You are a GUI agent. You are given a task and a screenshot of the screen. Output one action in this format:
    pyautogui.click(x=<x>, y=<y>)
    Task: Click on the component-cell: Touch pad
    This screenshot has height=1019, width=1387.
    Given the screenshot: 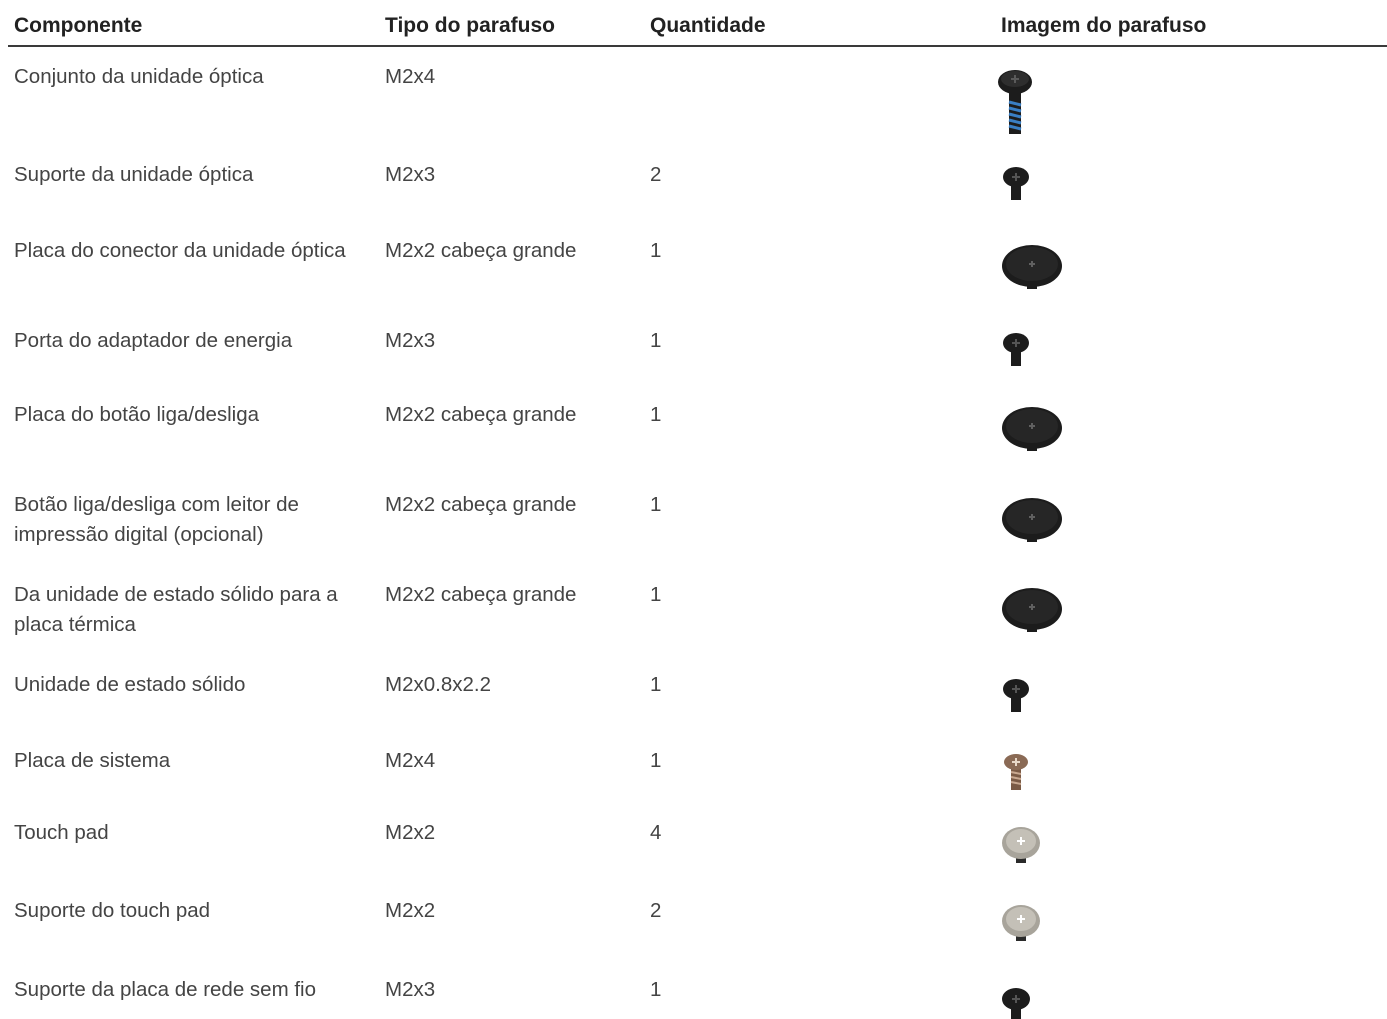 What is the action you would take?
    pyautogui.click(x=61, y=832)
    